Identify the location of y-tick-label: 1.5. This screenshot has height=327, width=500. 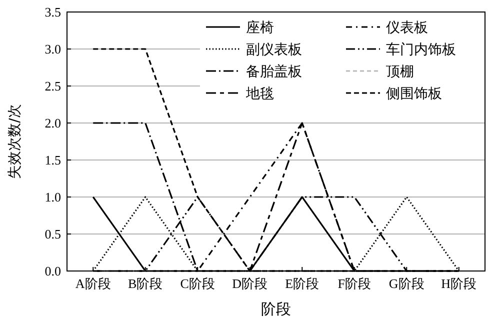
(52, 160).